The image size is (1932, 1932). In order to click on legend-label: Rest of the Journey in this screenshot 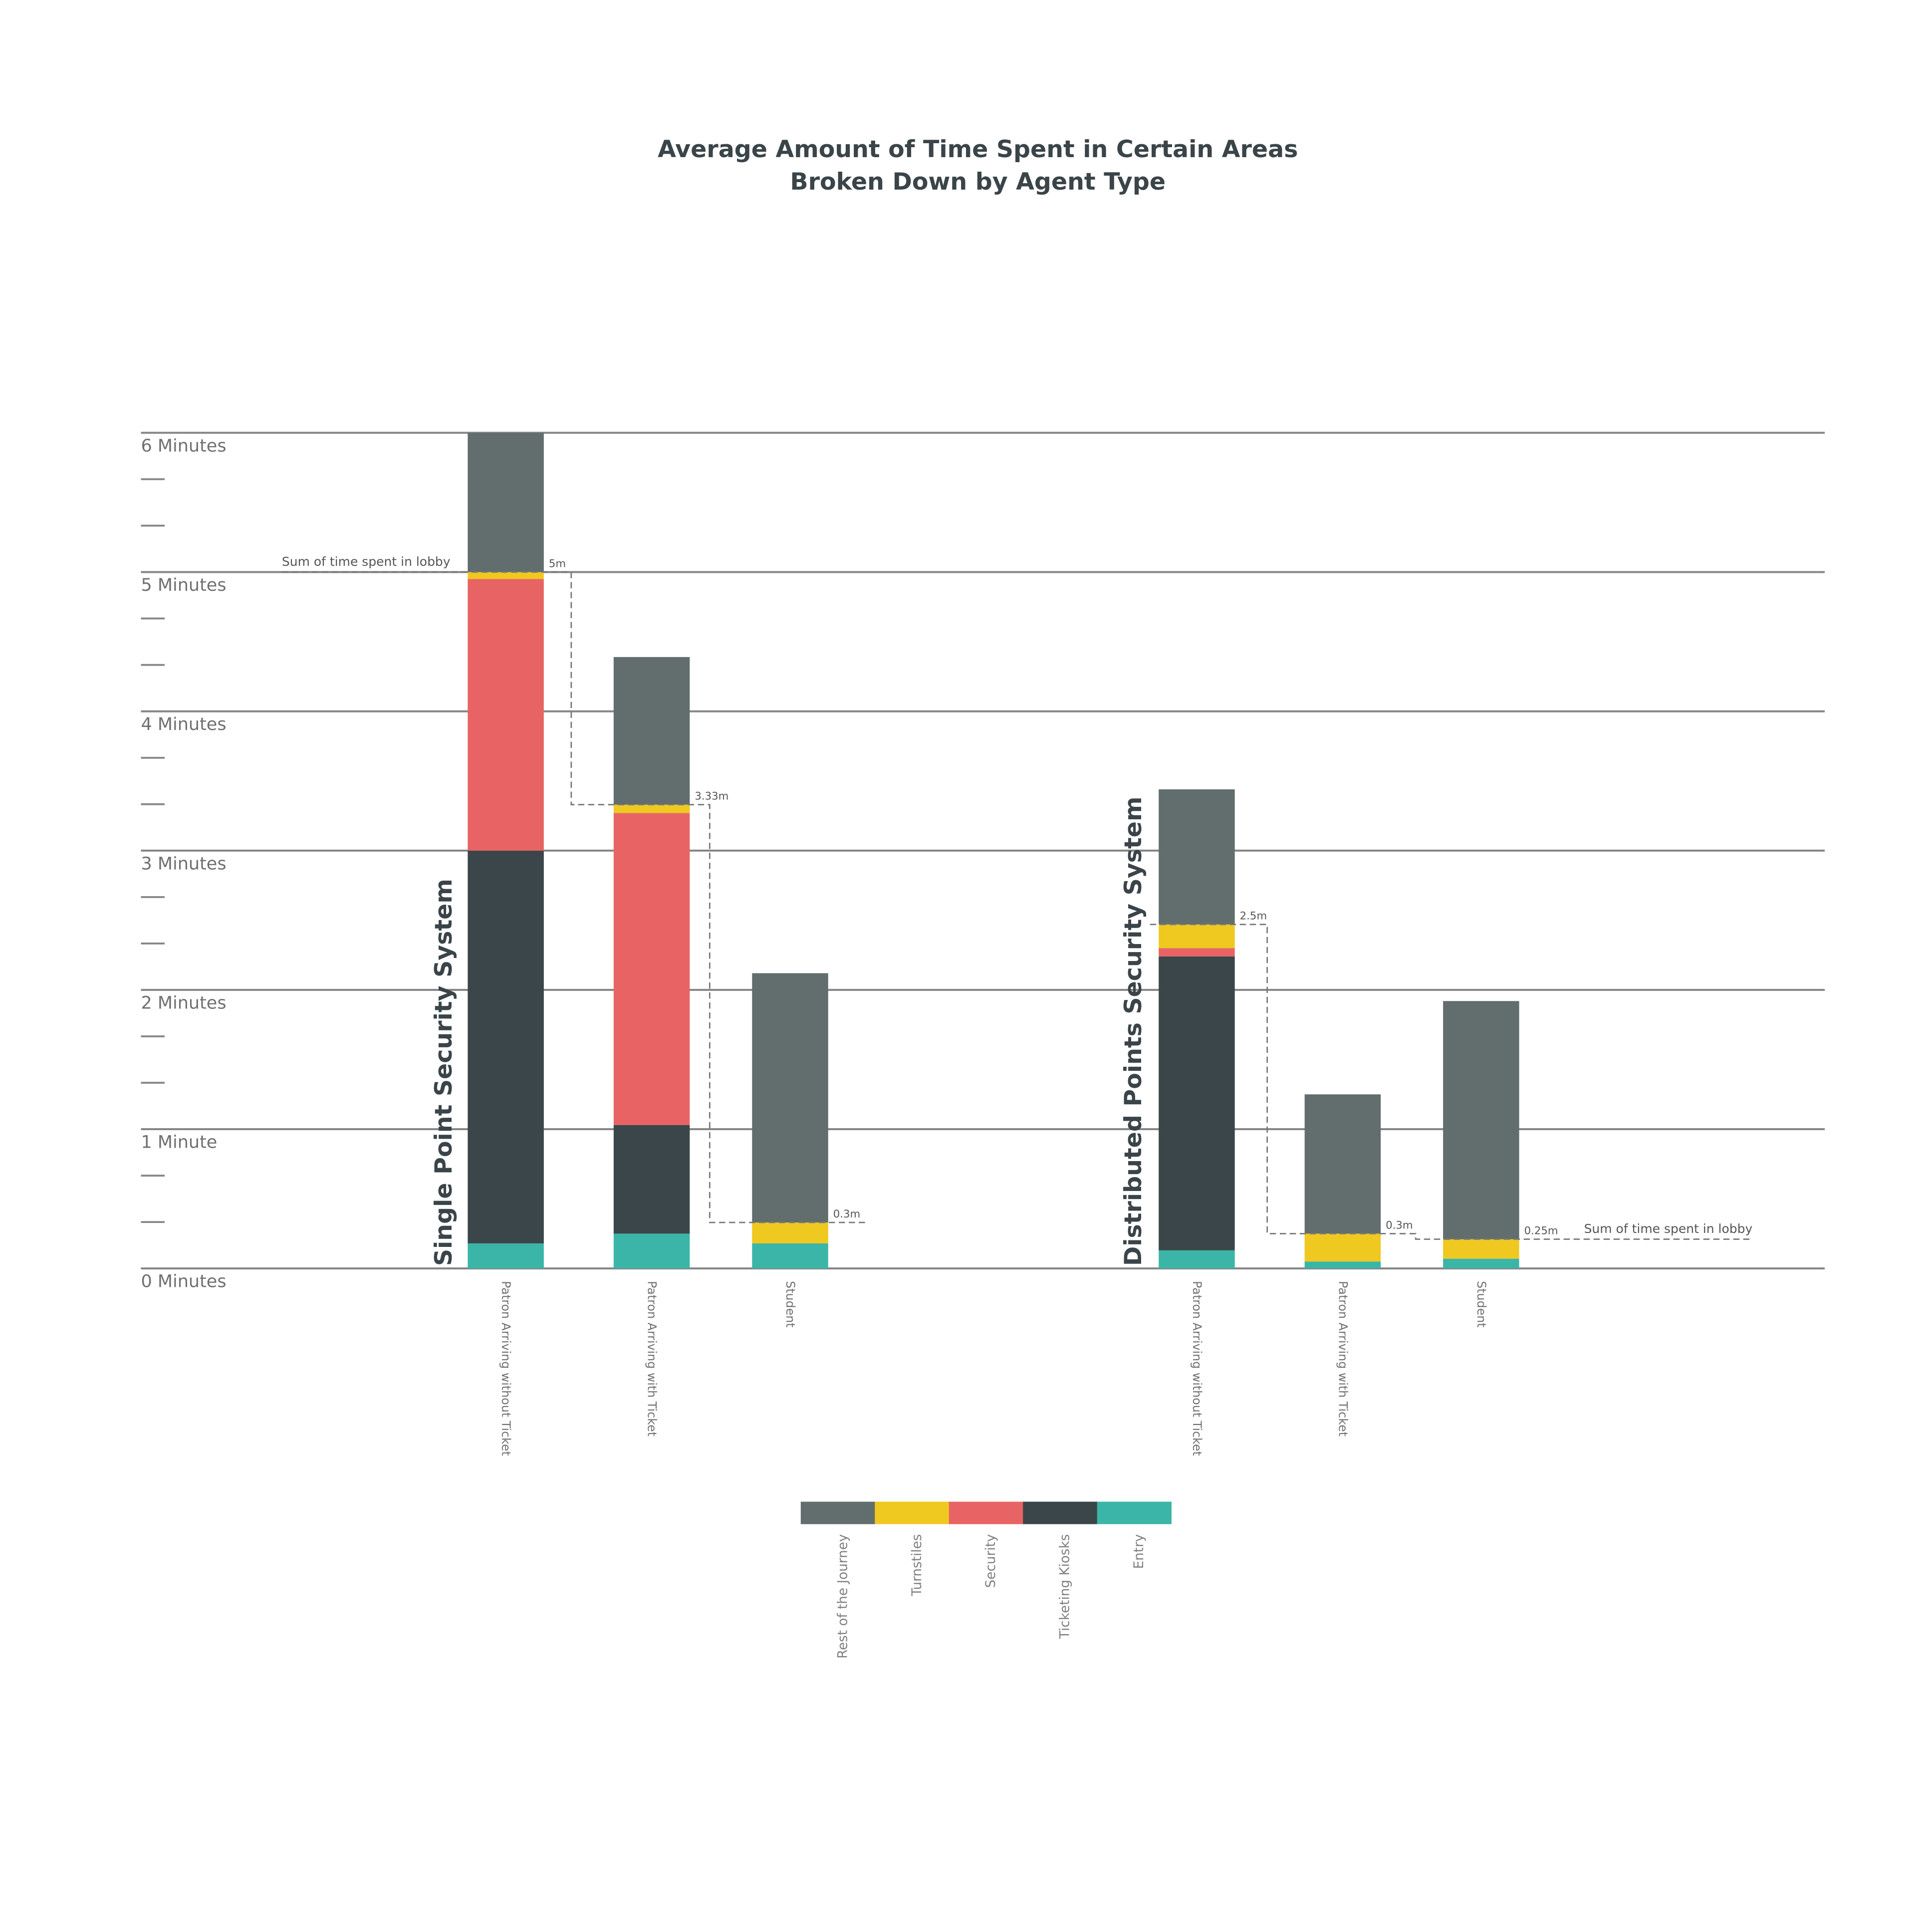, I will do `click(842, 1596)`.